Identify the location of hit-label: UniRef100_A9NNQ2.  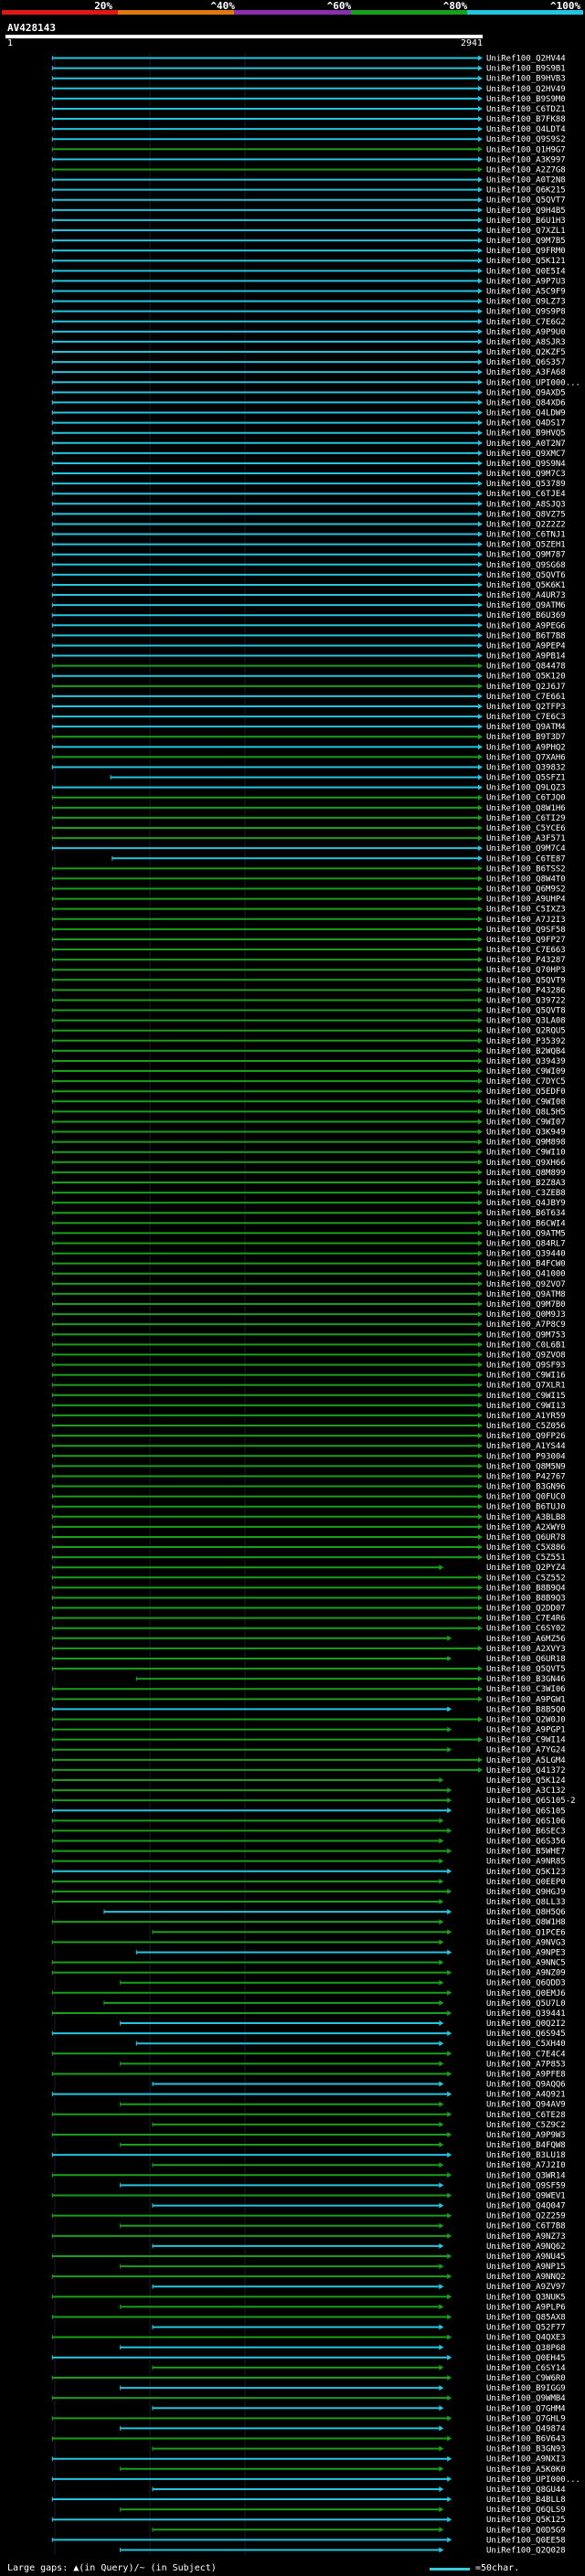
(526, 2277).